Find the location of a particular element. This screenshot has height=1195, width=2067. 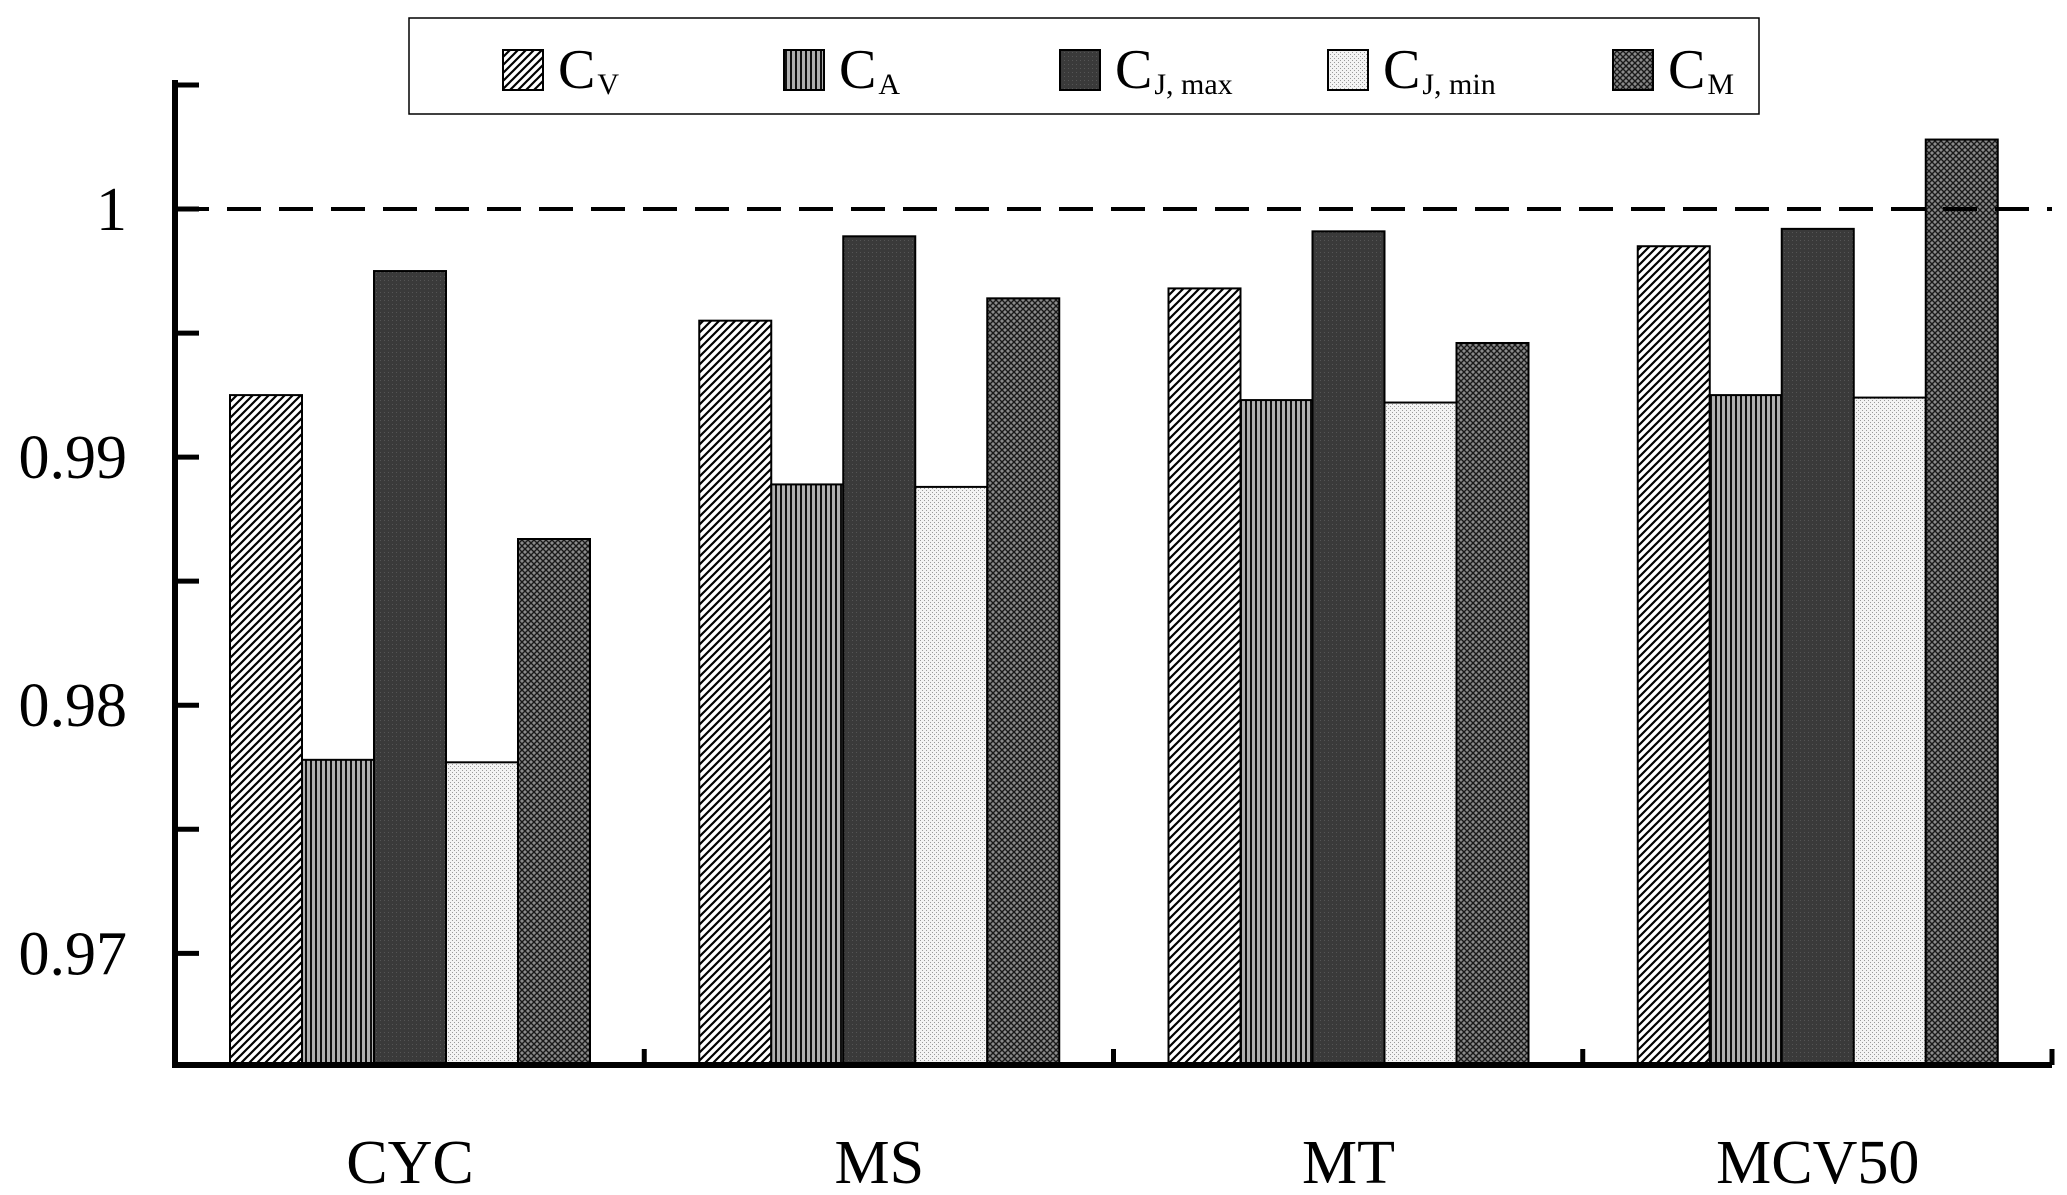

y-tick-label: 0.97 is located at coordinates (73, 954).